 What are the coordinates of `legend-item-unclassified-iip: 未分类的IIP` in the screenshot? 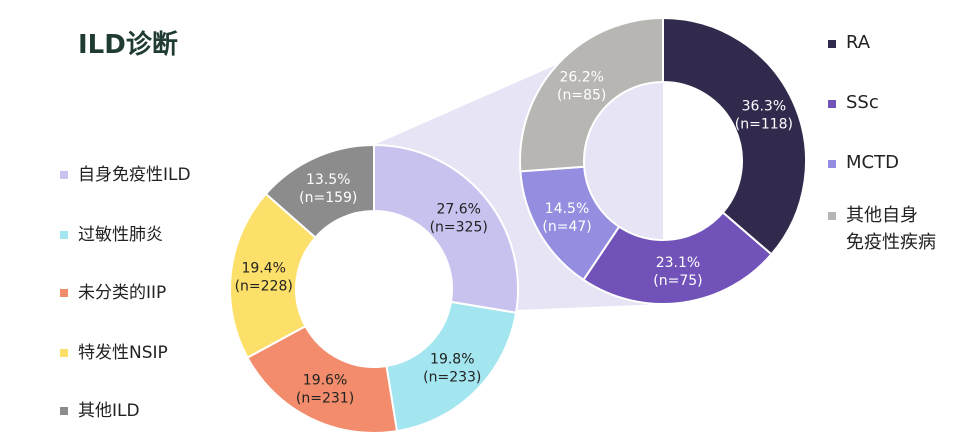 It's located at (113, 293).